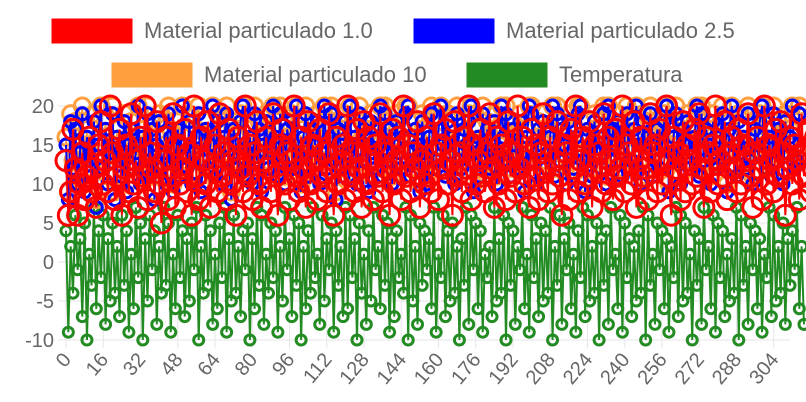  Describe the element at coordinates (212, 31) in the screenshot. I see `legend-item-pm1: Material particulado 1.0` at that location.